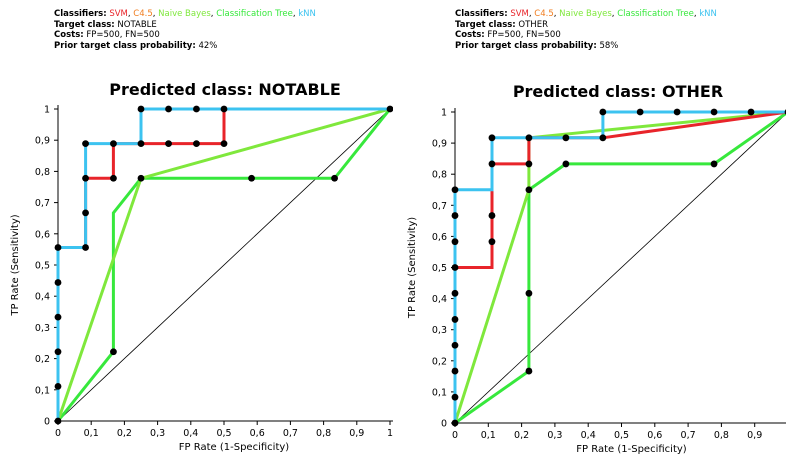  I want to click on y-tick-label: 0, so click(444, 424).